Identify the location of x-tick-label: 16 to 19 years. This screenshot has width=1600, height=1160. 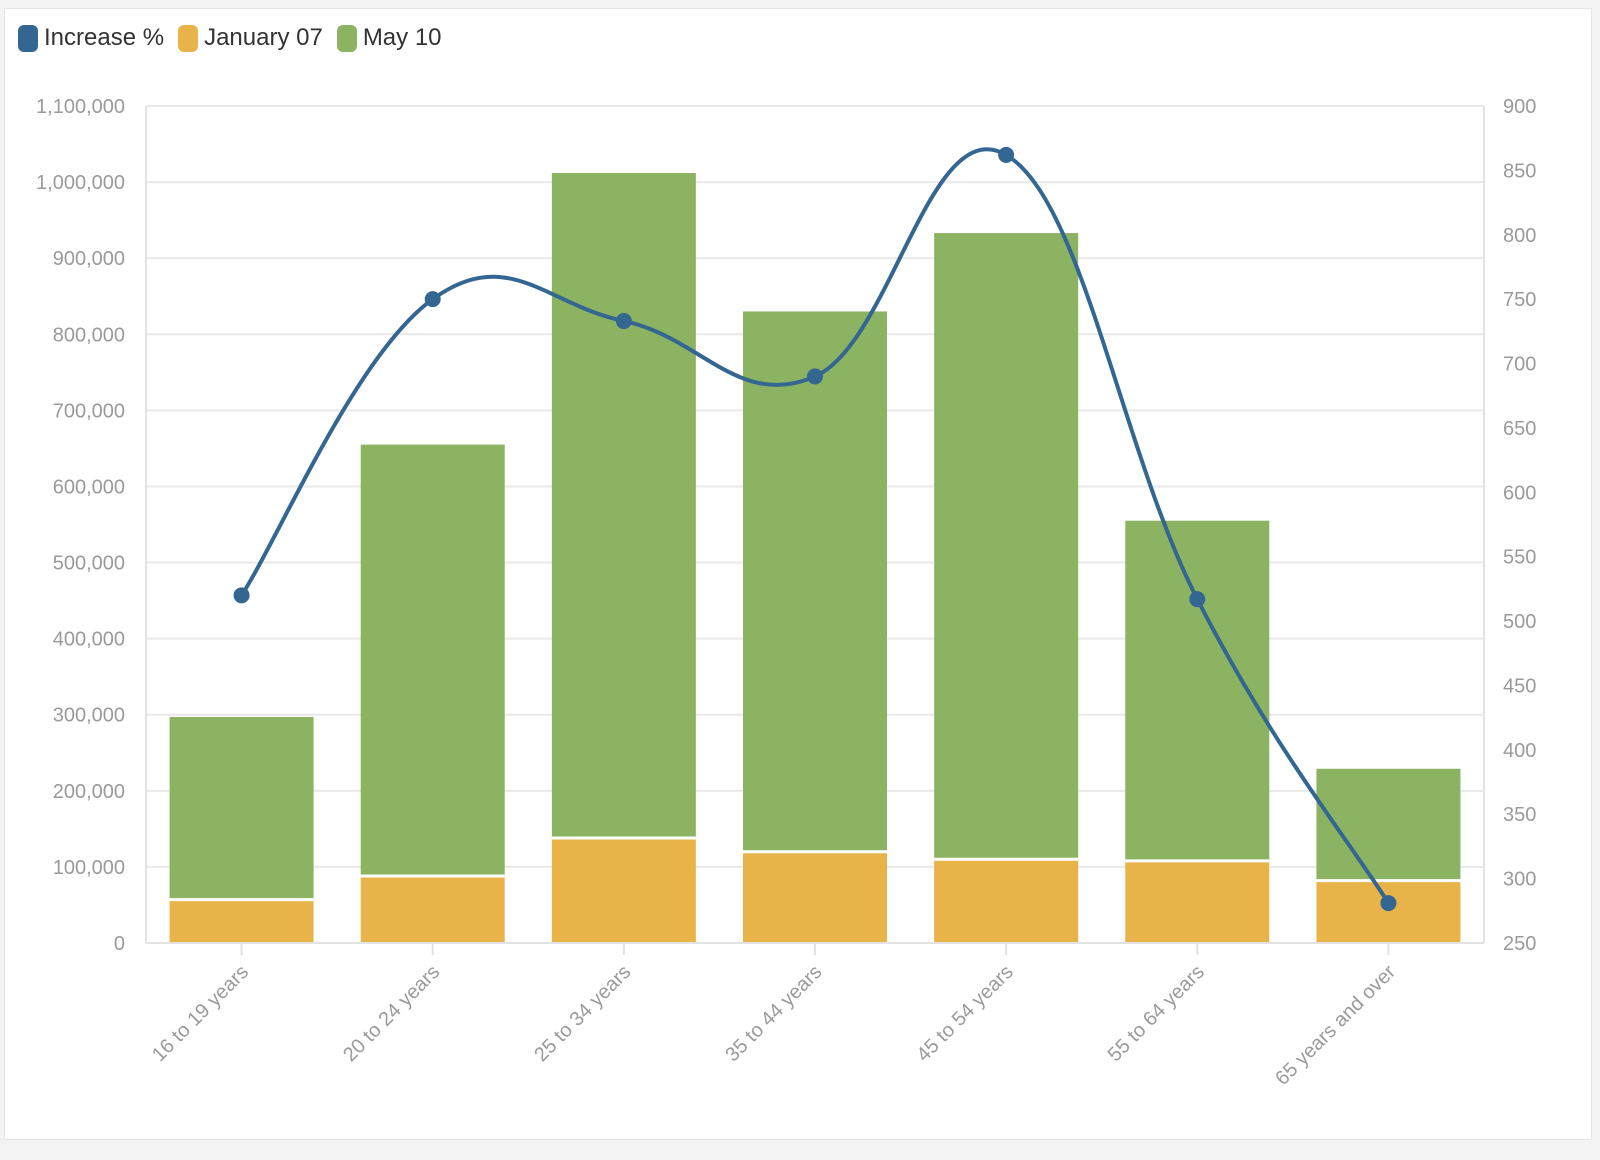
(200, 1013).